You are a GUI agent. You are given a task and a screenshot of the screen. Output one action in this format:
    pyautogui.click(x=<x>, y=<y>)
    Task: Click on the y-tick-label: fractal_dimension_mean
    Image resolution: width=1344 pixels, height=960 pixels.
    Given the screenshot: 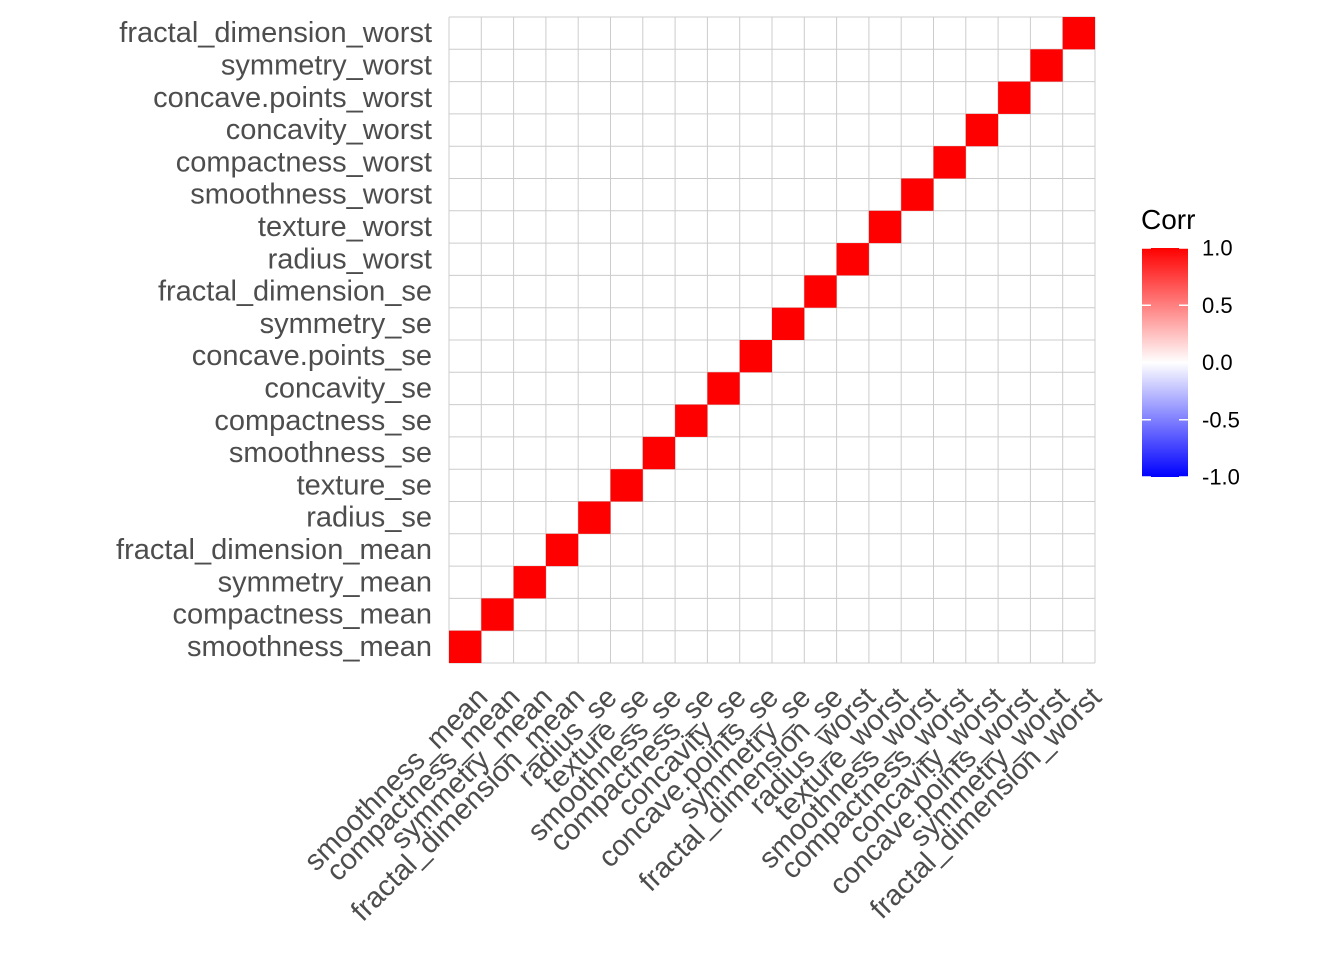 What is the action you would take?
    pyautogui.click(x=274, y=550)
    